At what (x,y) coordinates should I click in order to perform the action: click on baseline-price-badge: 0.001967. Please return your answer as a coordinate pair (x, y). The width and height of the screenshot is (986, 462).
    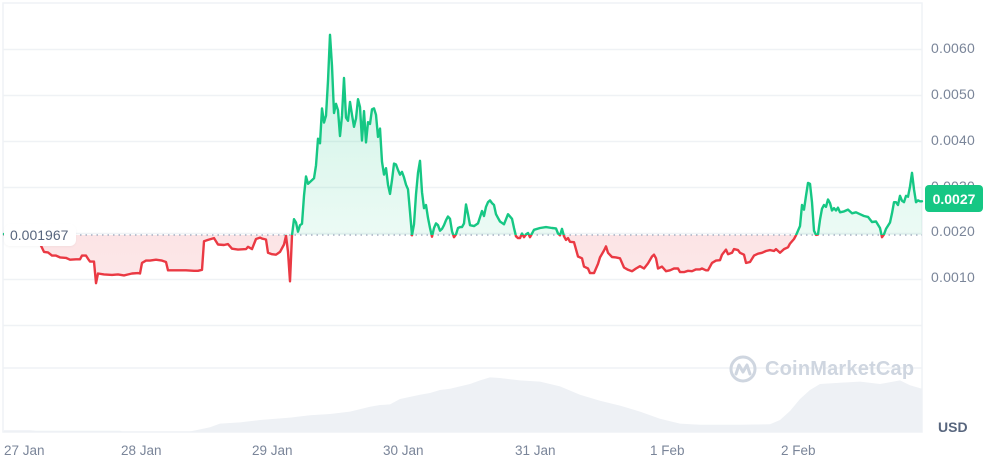
    Looking at the image, I should click on (40, 235).